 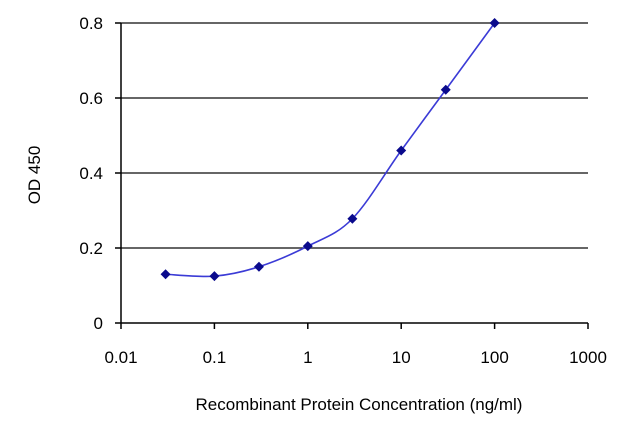 What do you see at coordinates (98, 323) in the screenshot?
I see `y-tick-label-0: 0` at bounding box center [98, 323].